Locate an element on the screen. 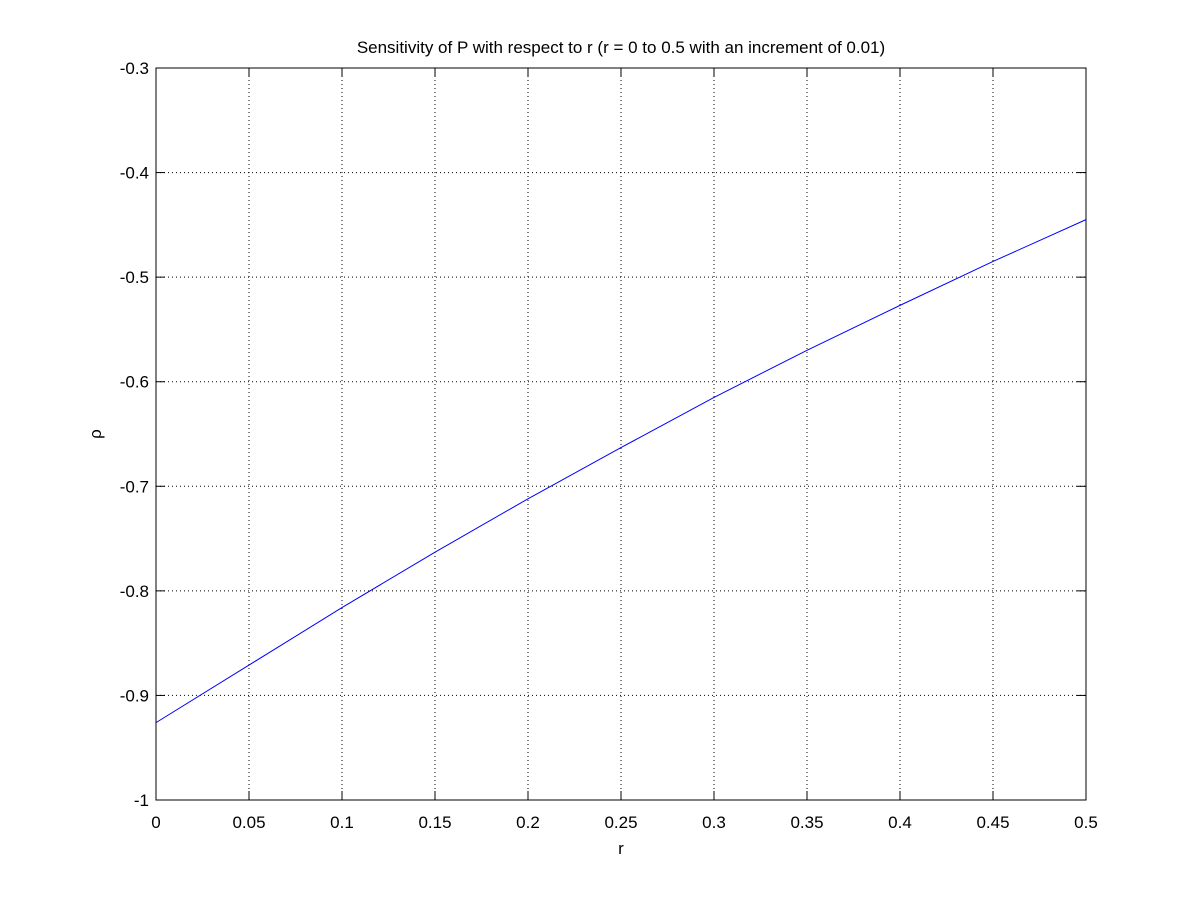  y-tick-label: -0.9 is located at coordinates (134, 695).